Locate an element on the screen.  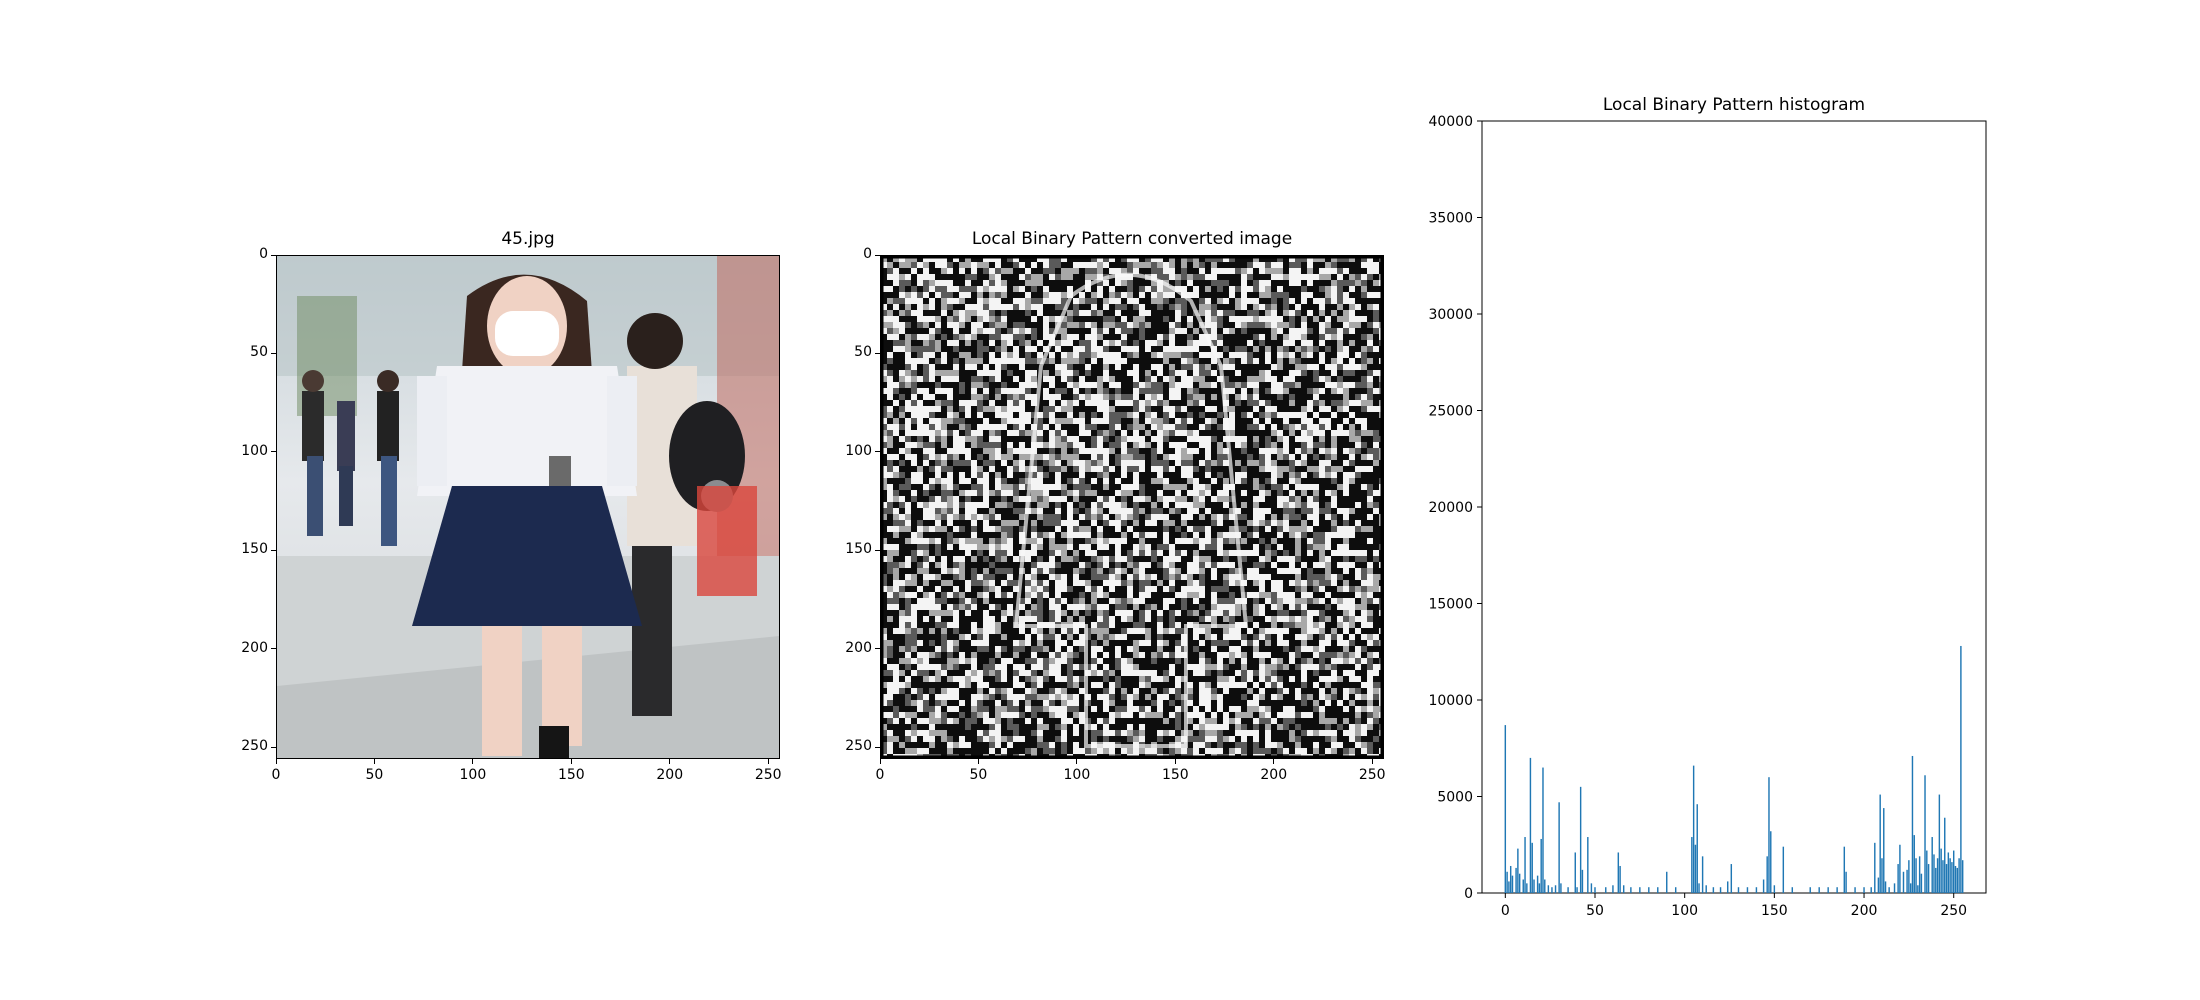
photo-y-tick-label: 250 is located at coordinates (254, 746).